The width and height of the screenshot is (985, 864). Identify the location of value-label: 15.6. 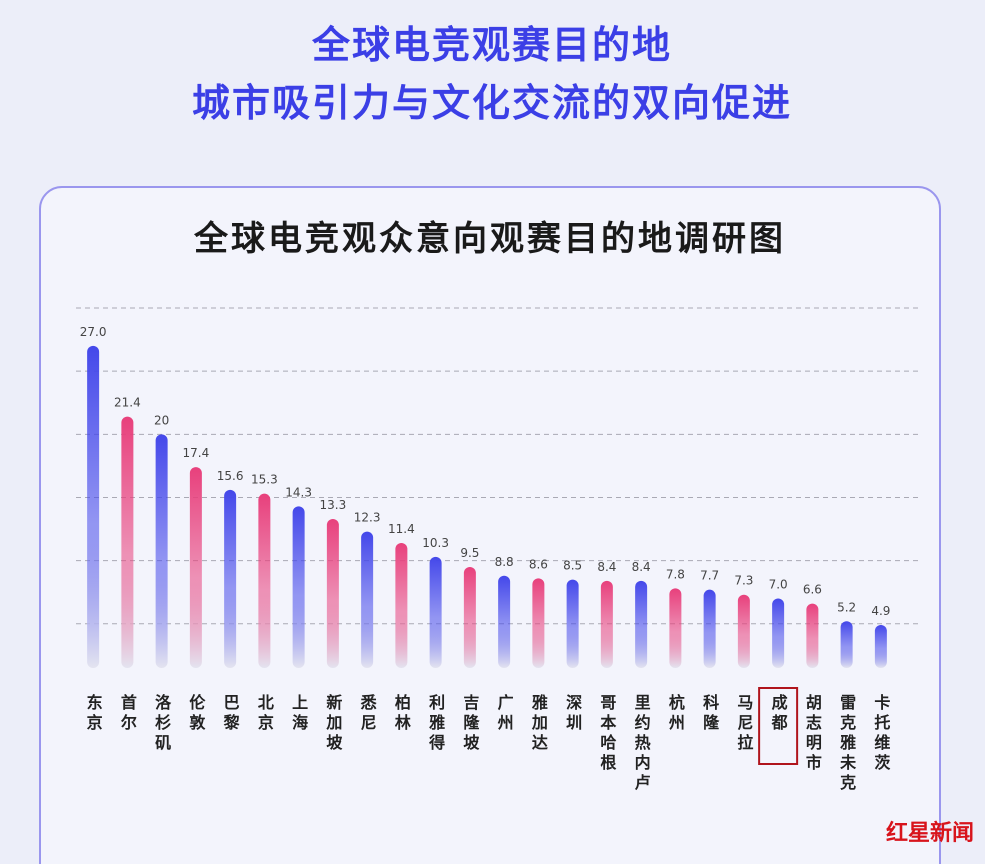
(230, 476).